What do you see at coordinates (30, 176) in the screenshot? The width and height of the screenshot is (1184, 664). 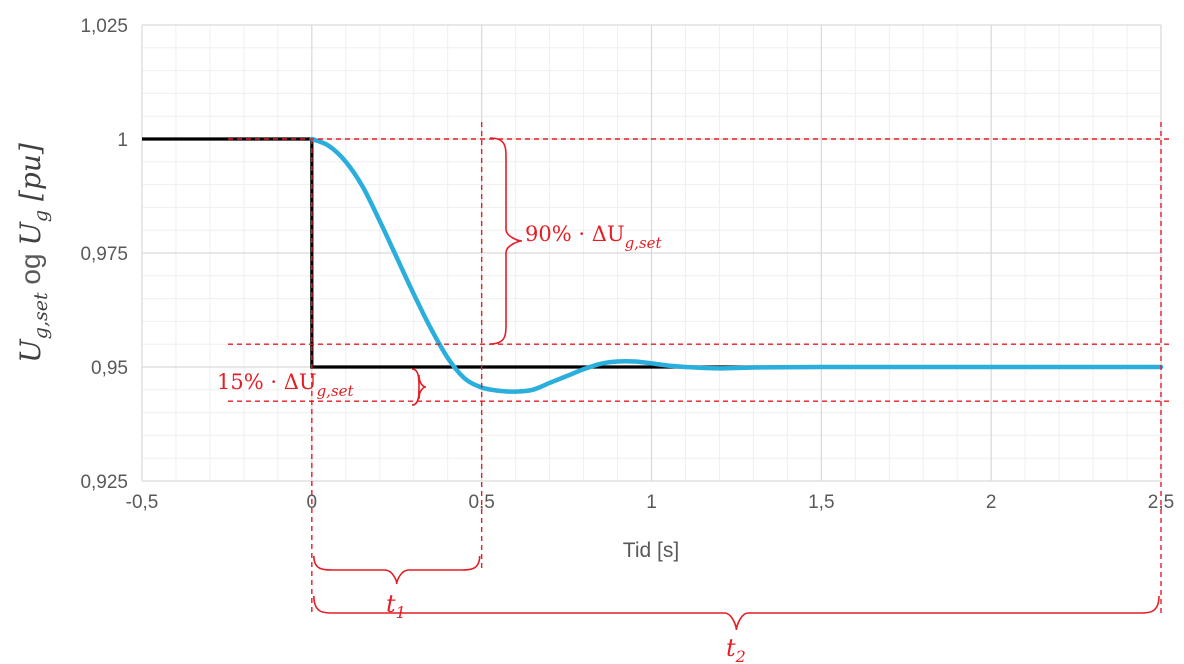 I see `y-title-unit: [pu]` at bounding box center [30, 176].